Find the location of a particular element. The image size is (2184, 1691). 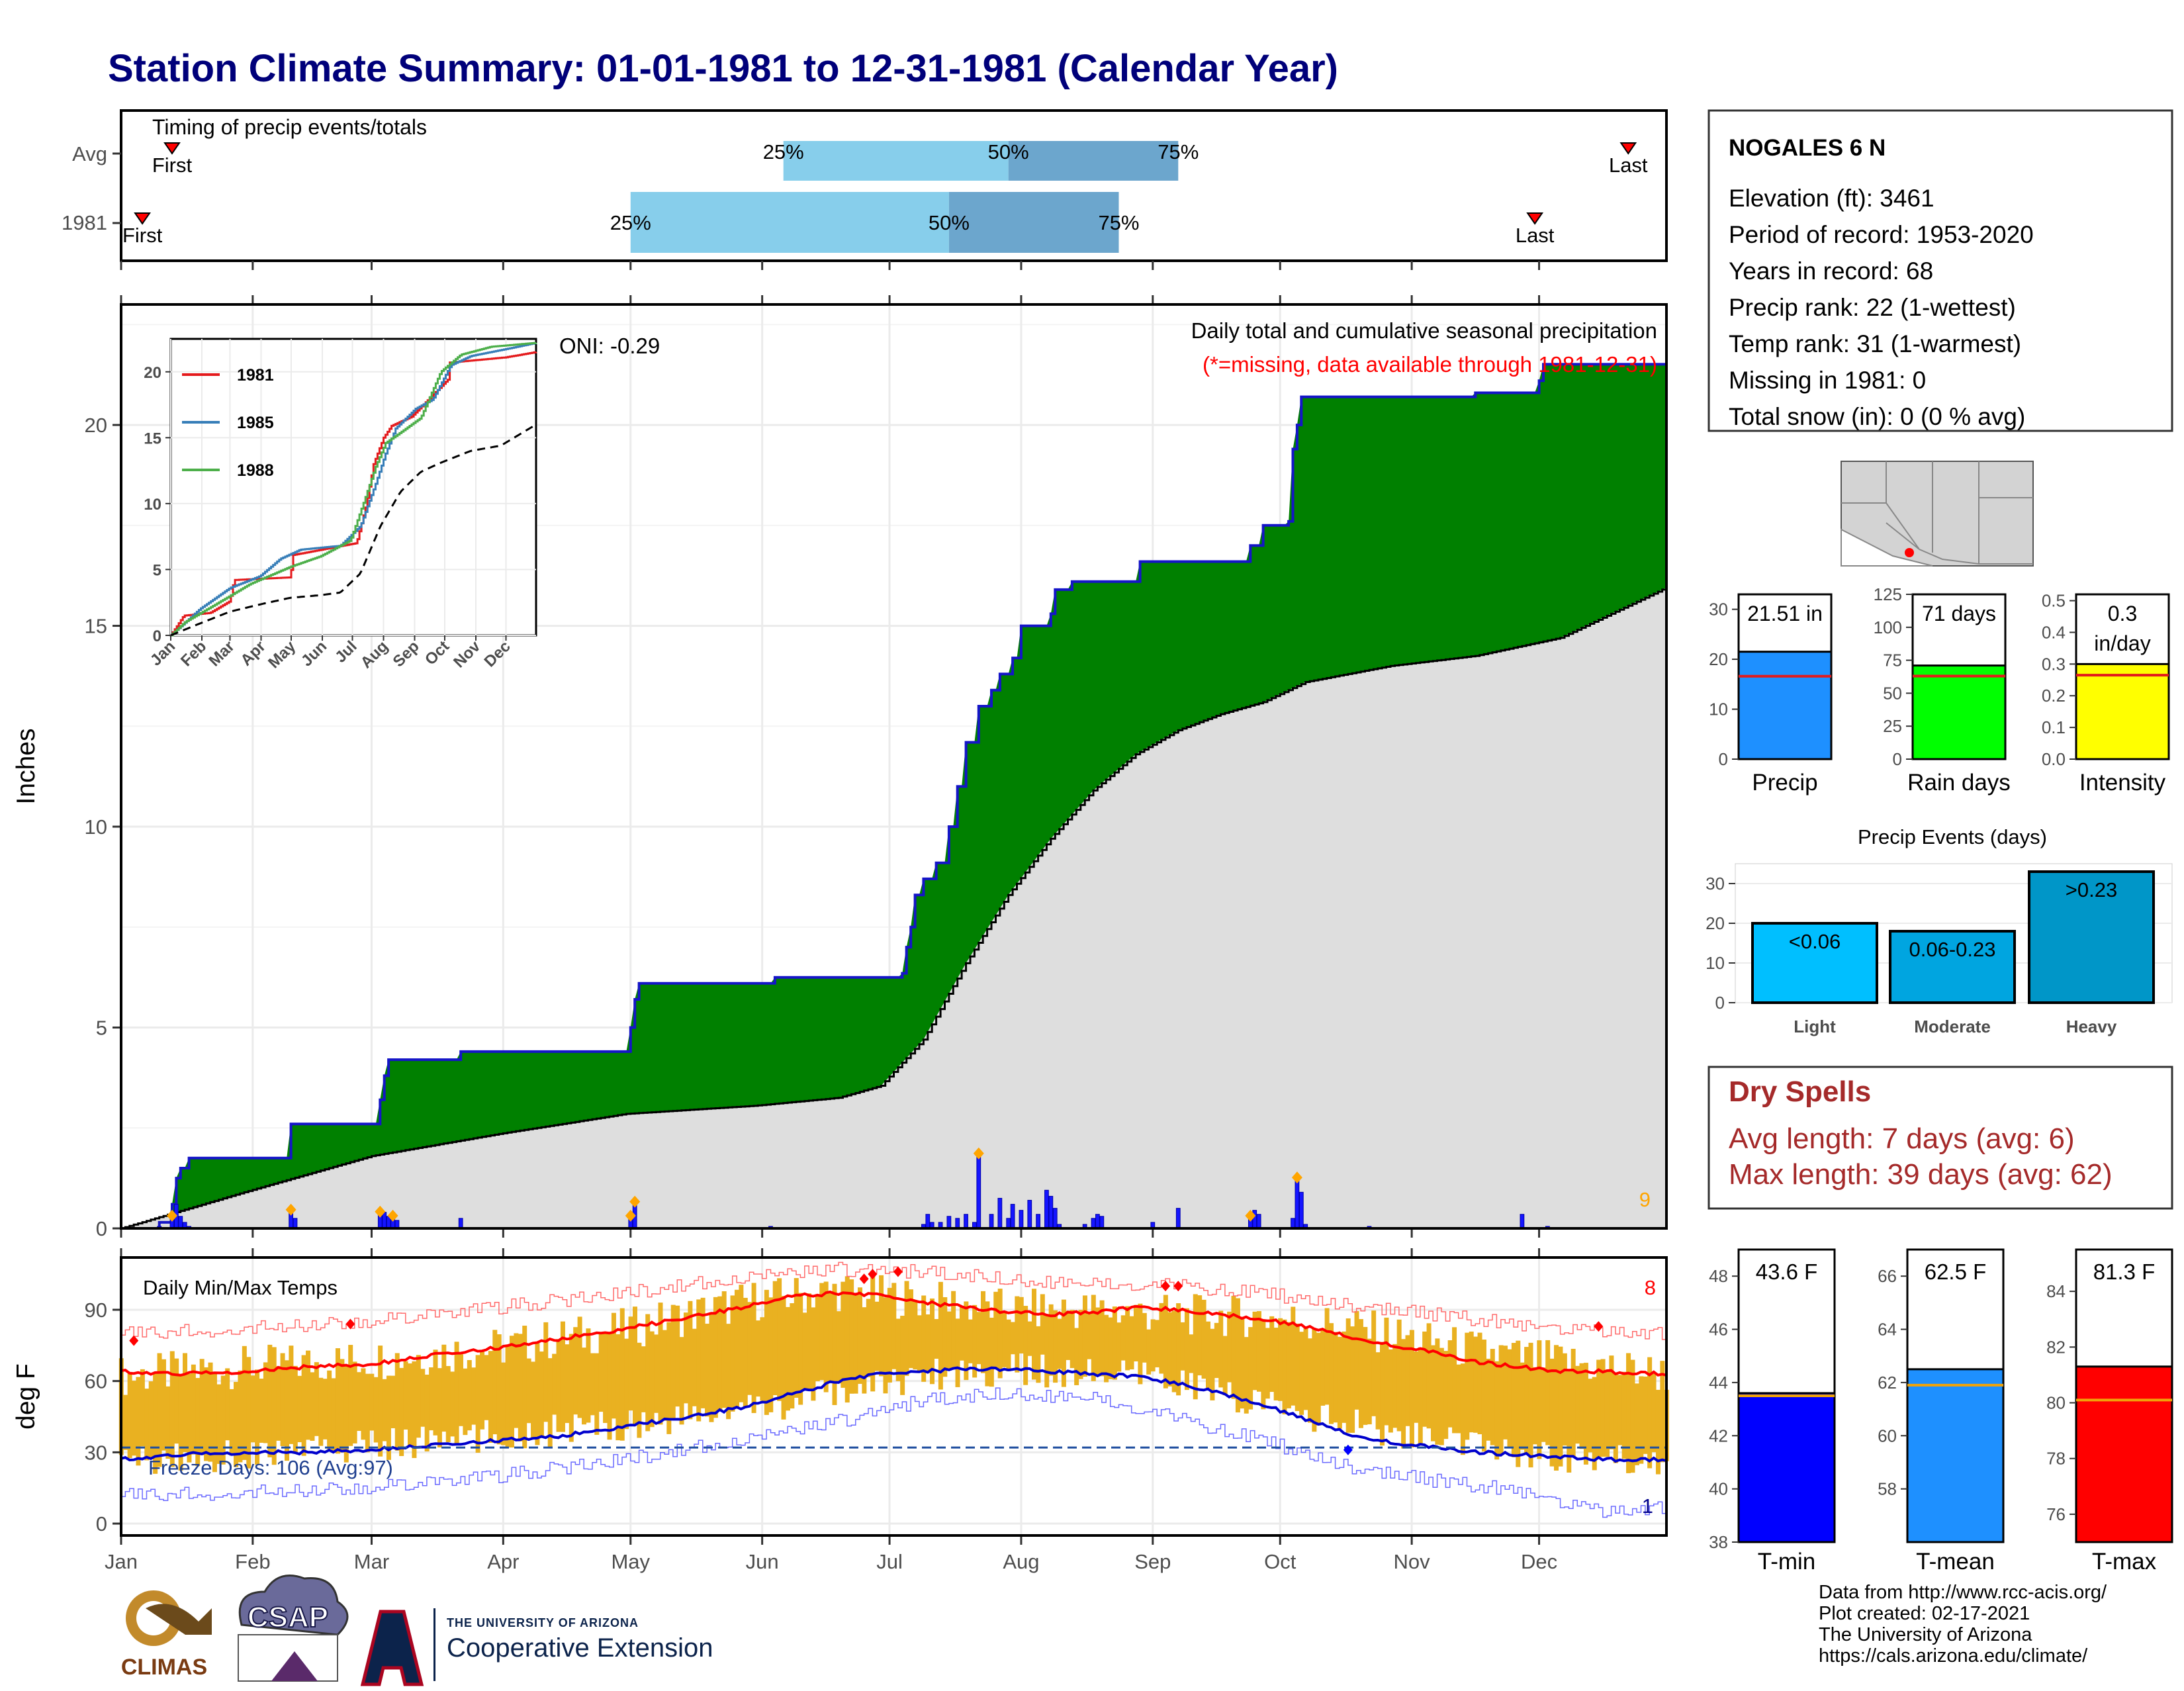

summary-ytick-label: 10 is located at coordinates (1718, 709).